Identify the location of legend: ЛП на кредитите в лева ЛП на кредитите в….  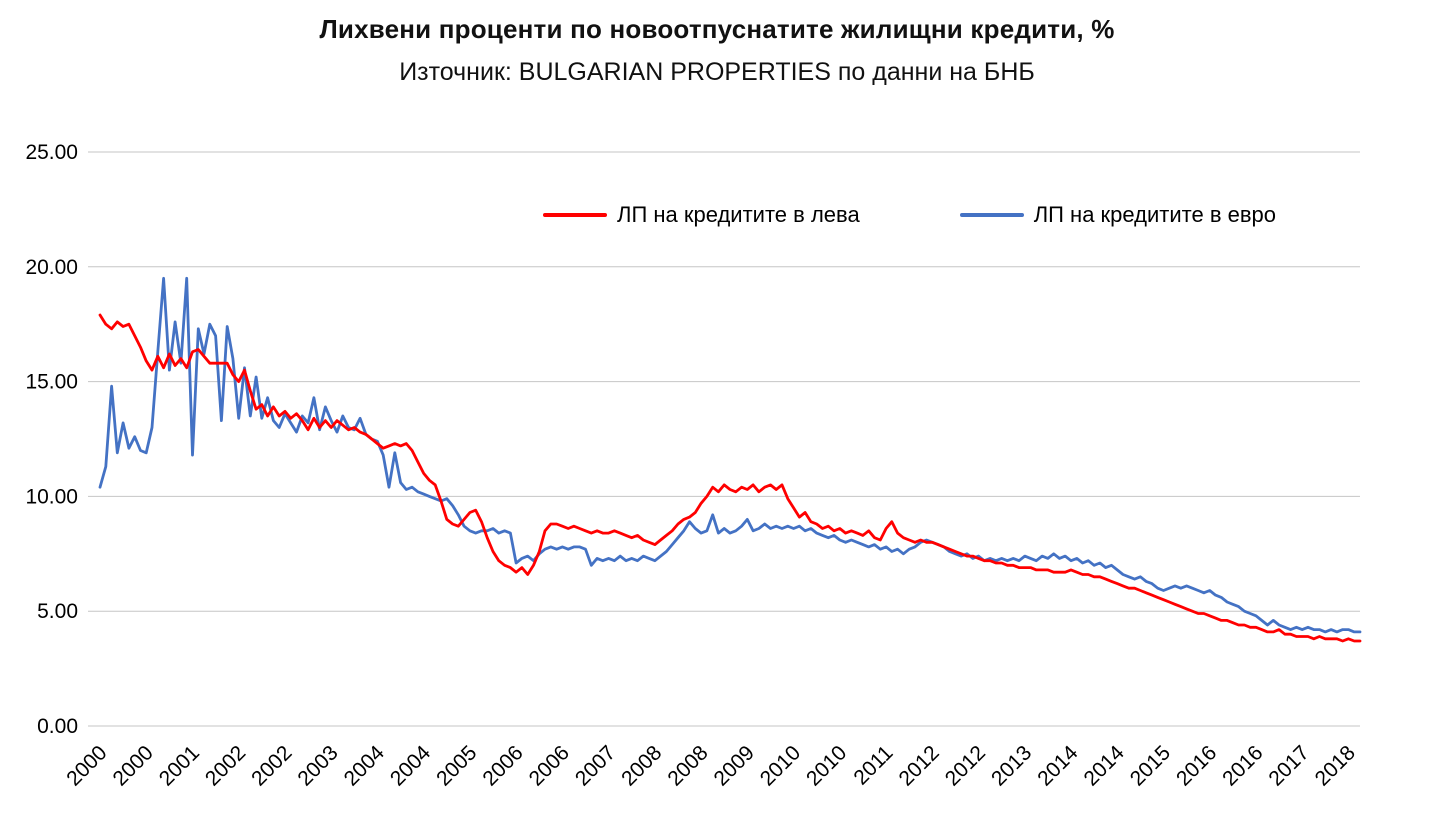
(909, 215).